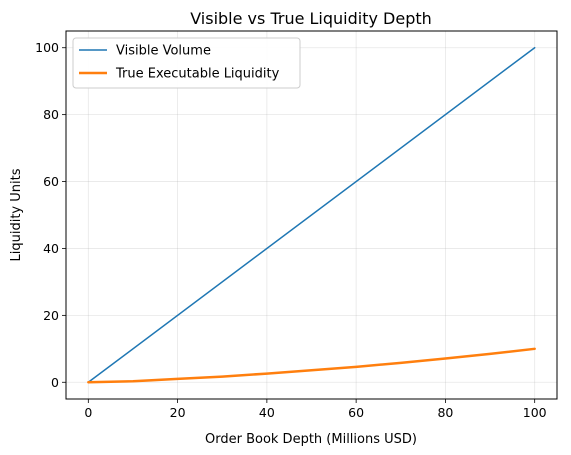 The image size is (571, 455). I want to click on legend-label-true-executable-liquidity: True Executable Liquidity, so click(197, 74).